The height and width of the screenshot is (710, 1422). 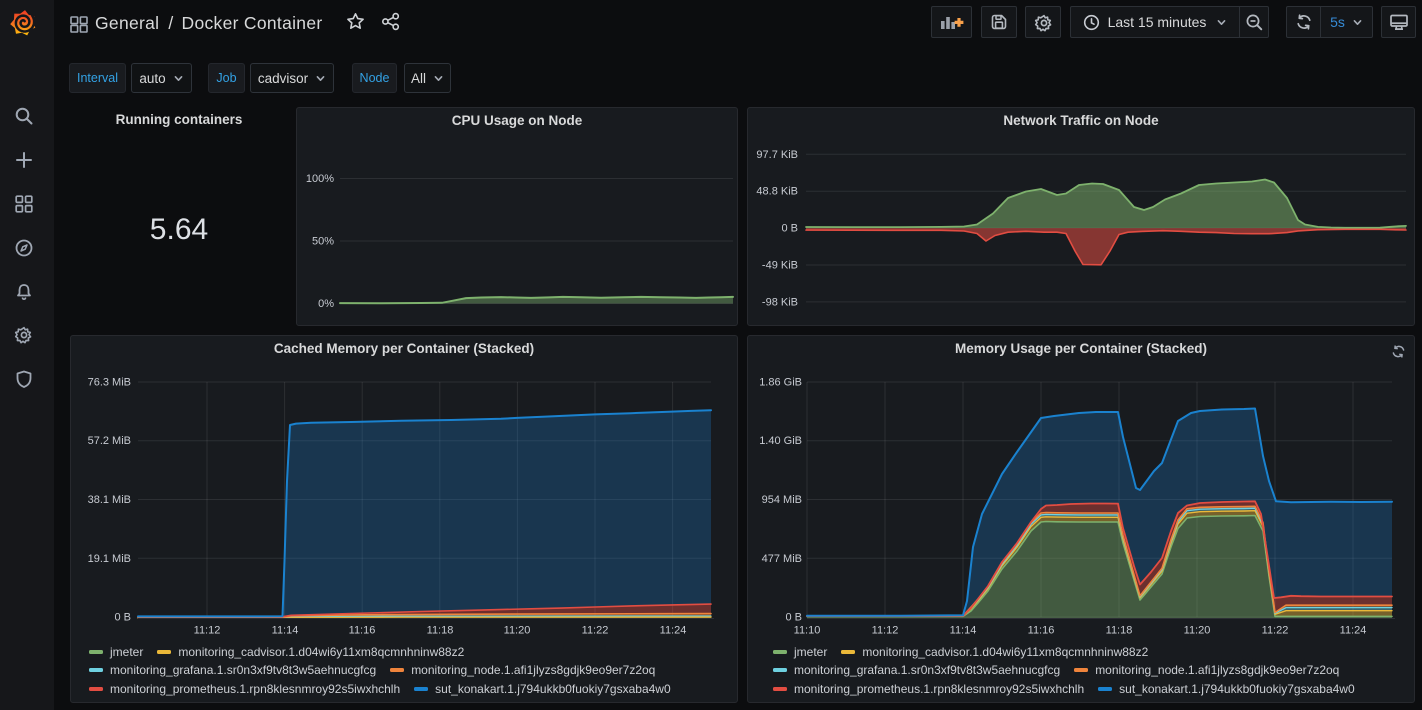 I want to click on svg-text: 477 MiB, so click(x=782, y=559).